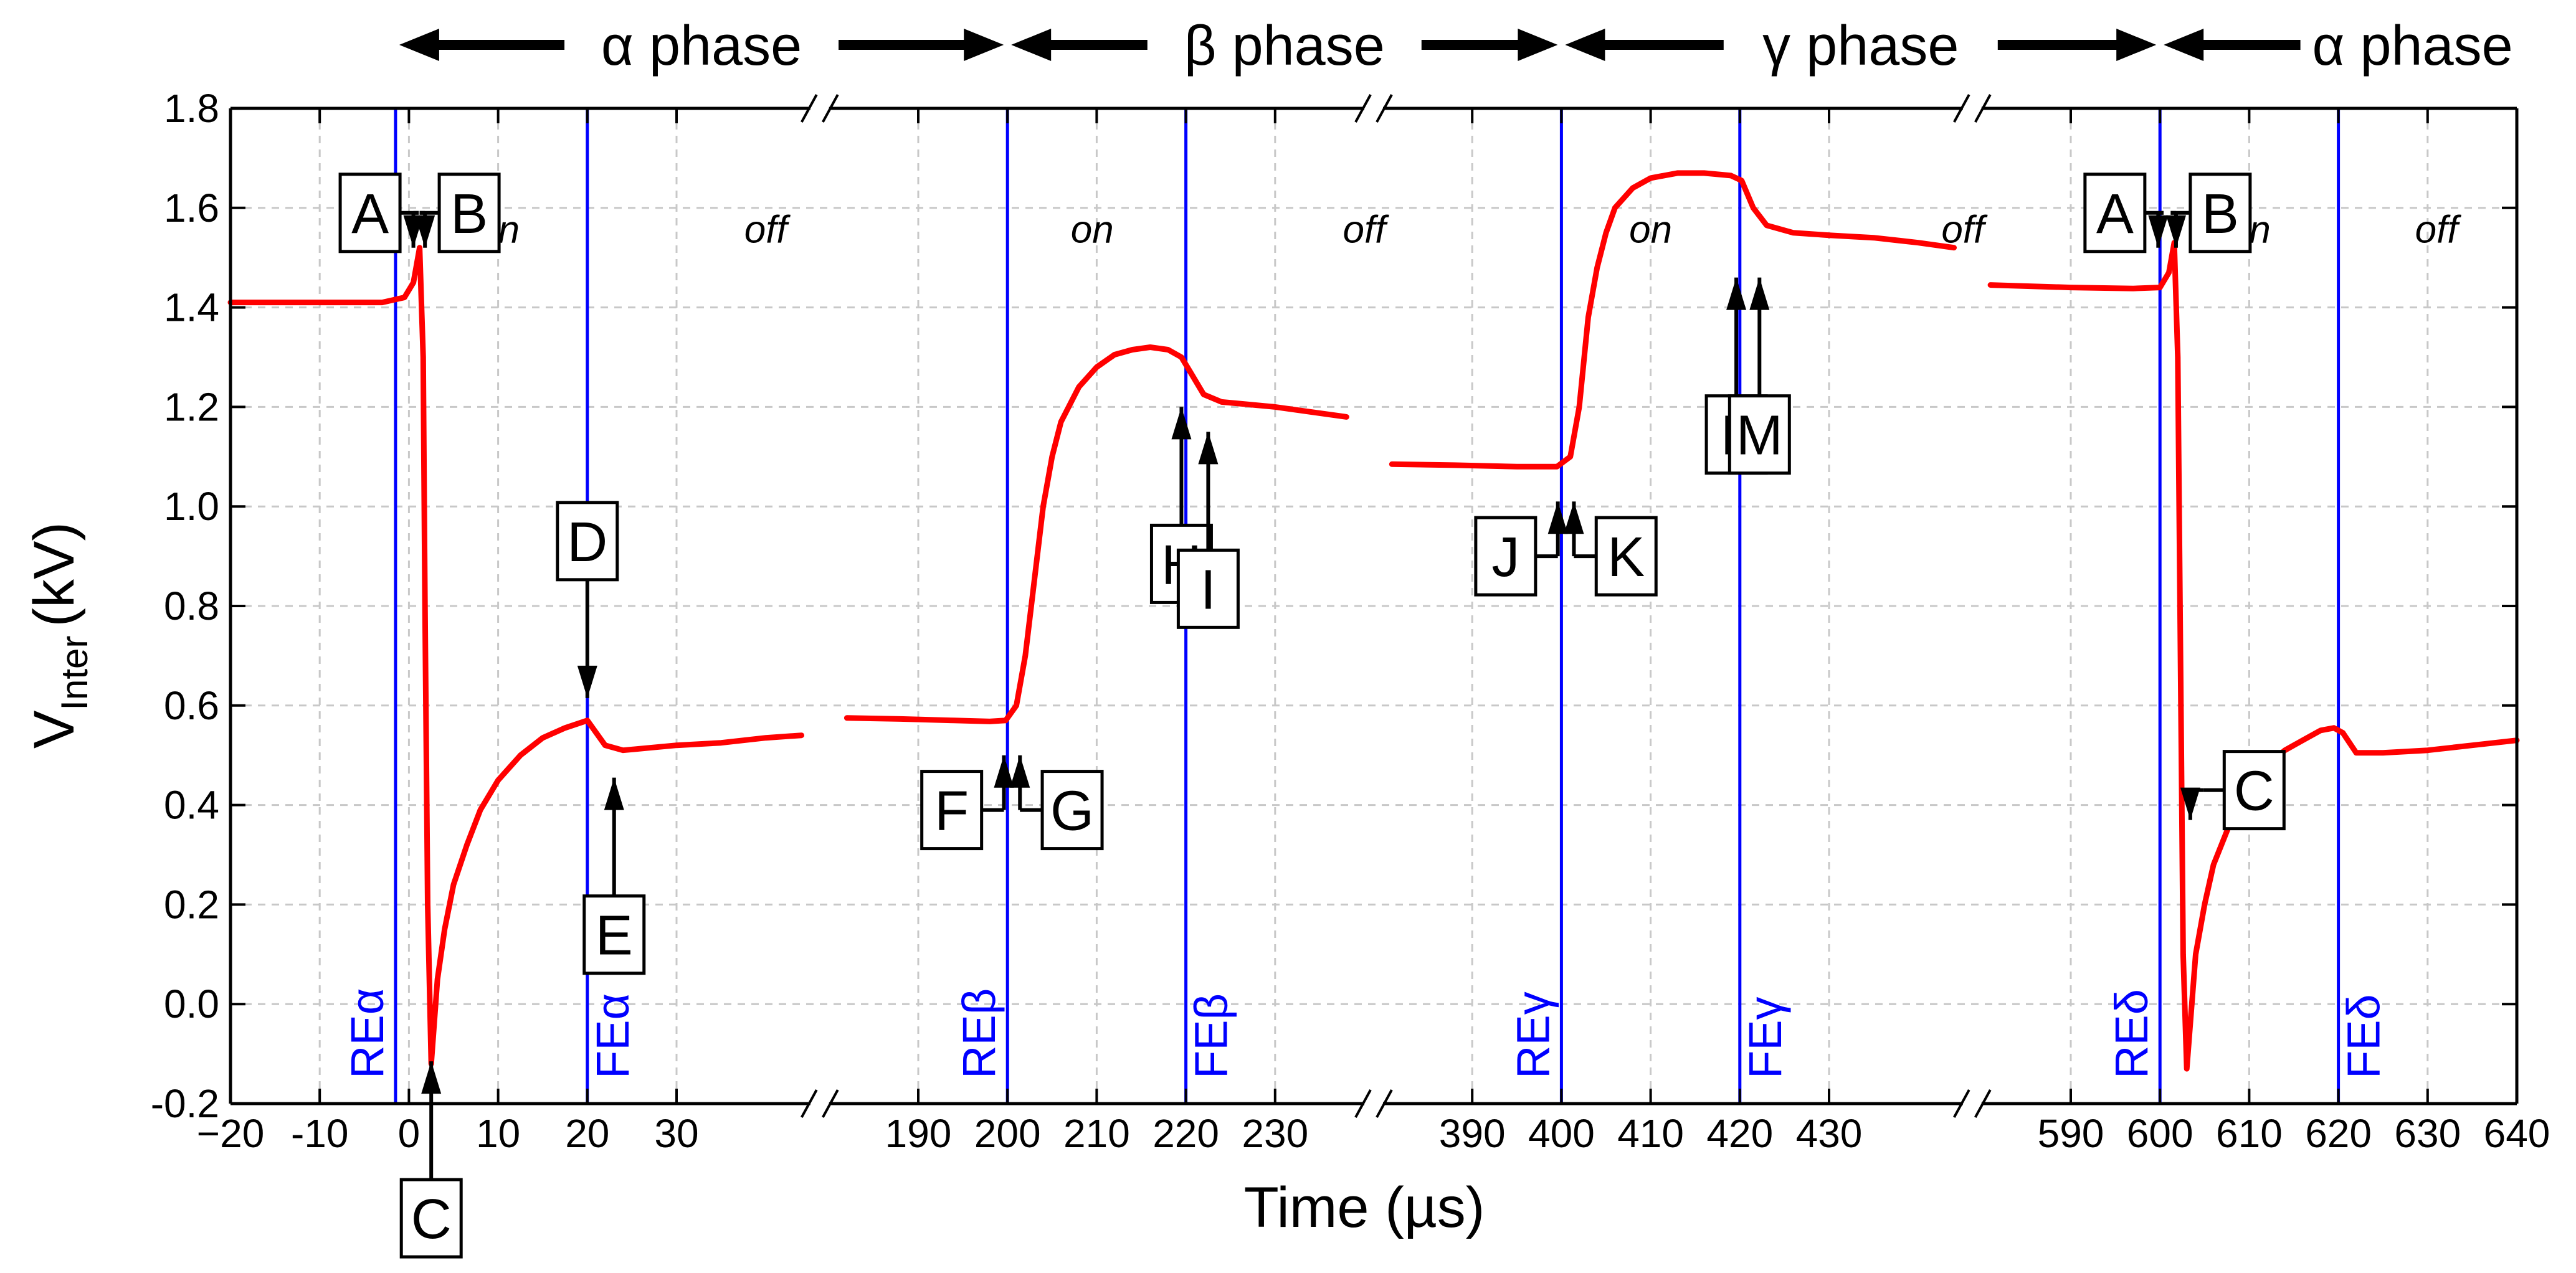  I want to click on x-tick-label: 630, so click(2427, 1133).